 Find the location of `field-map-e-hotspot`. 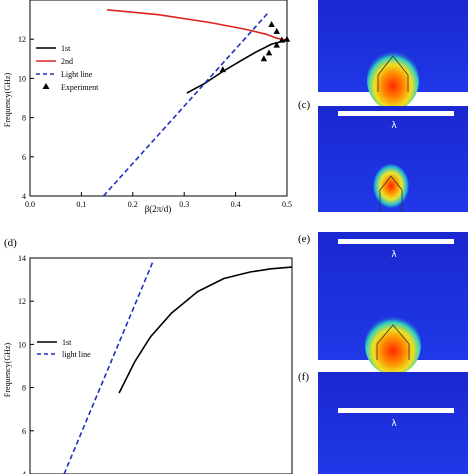

field-map-e-hotspot is located at coordinates (393, 345).